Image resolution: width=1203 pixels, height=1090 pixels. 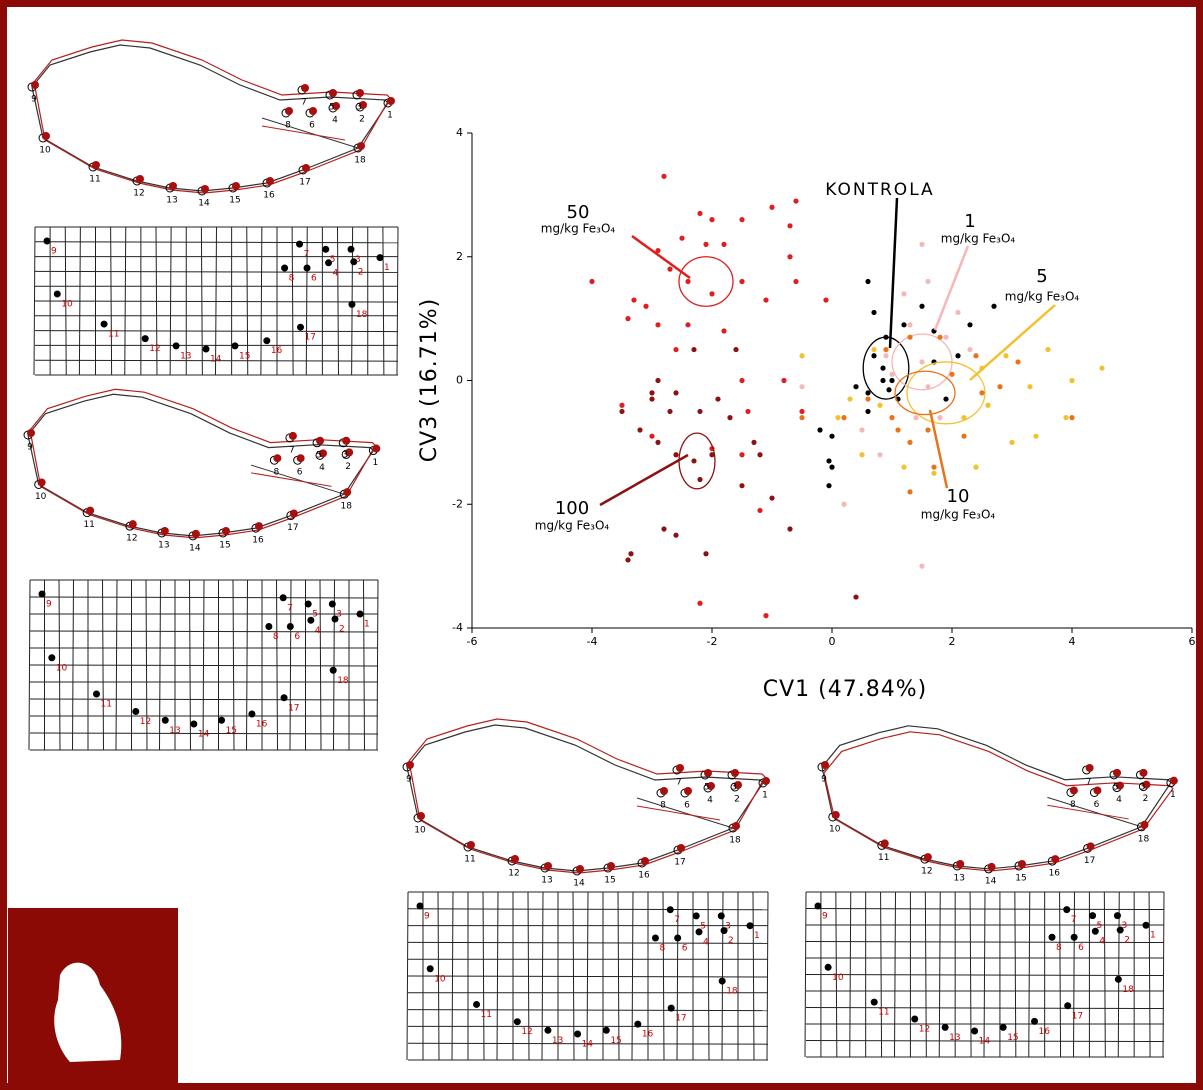 I want to click on grid-landmark-label: 10, so click(x=62, y=668).